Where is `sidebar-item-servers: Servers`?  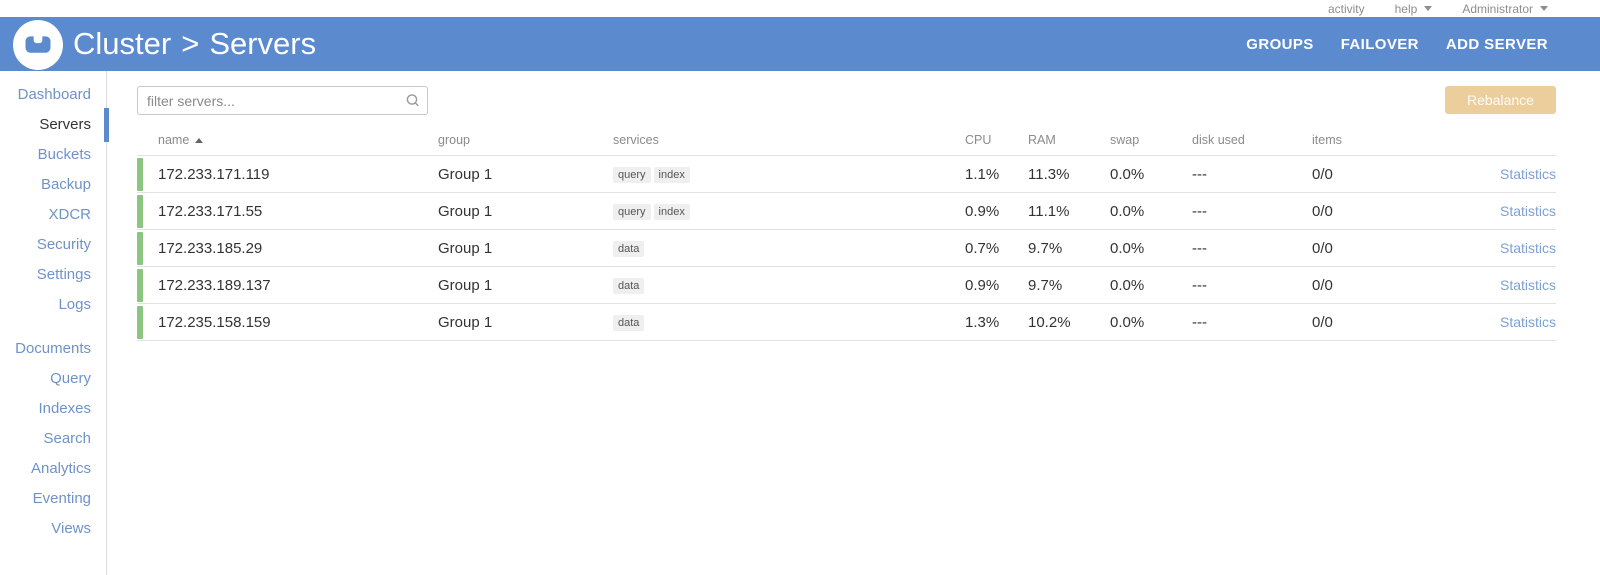
sidebar-item-servers: Servers is located at coordinates (54, 125).